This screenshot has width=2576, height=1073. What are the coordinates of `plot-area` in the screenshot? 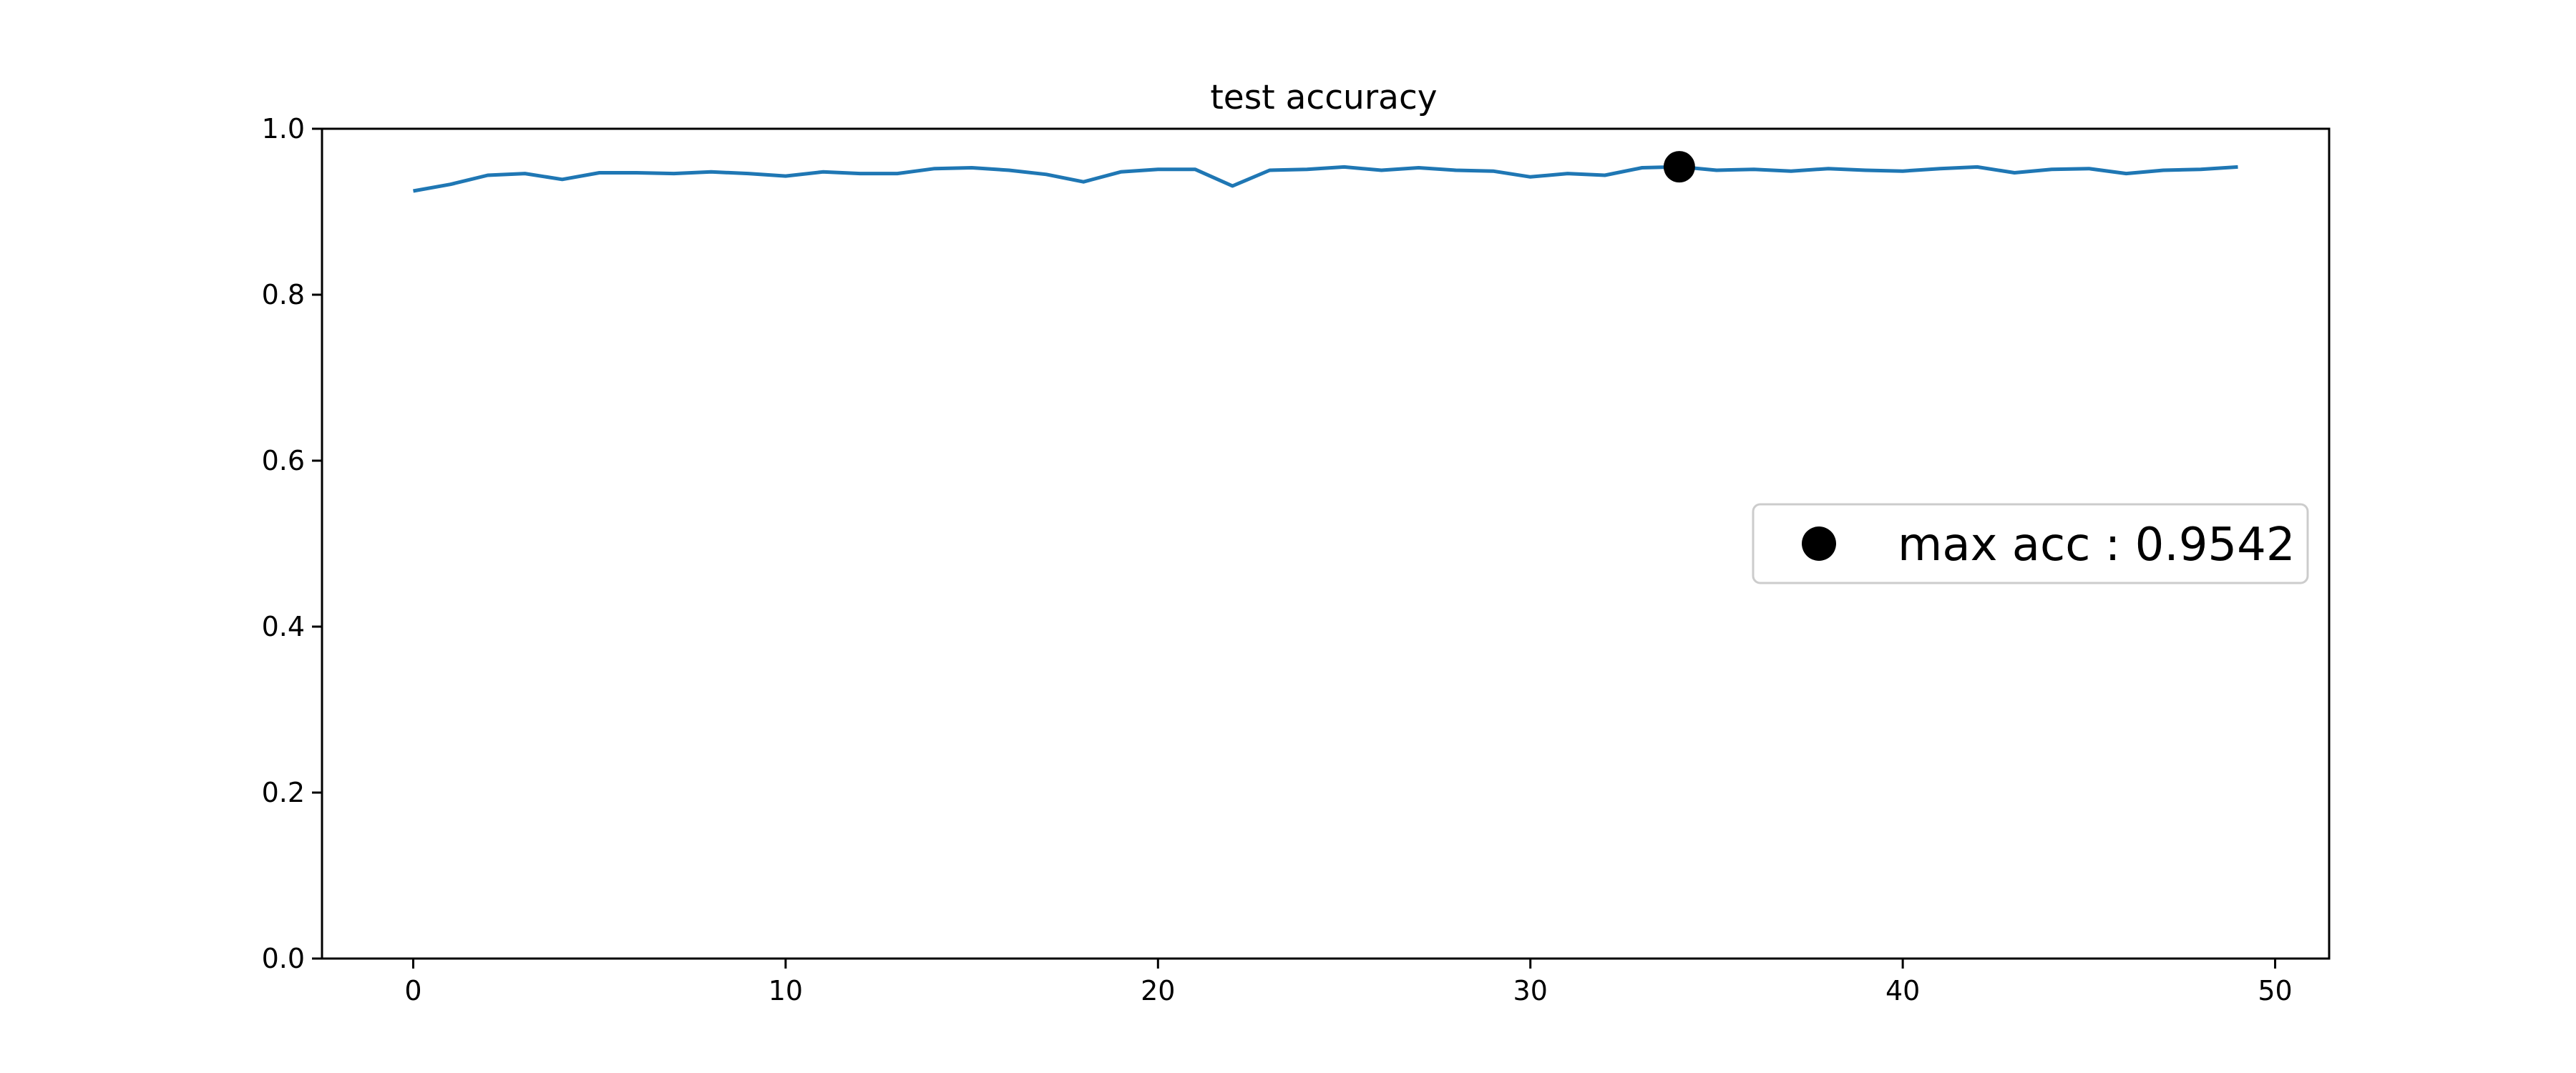 It's located at (1325, 172).